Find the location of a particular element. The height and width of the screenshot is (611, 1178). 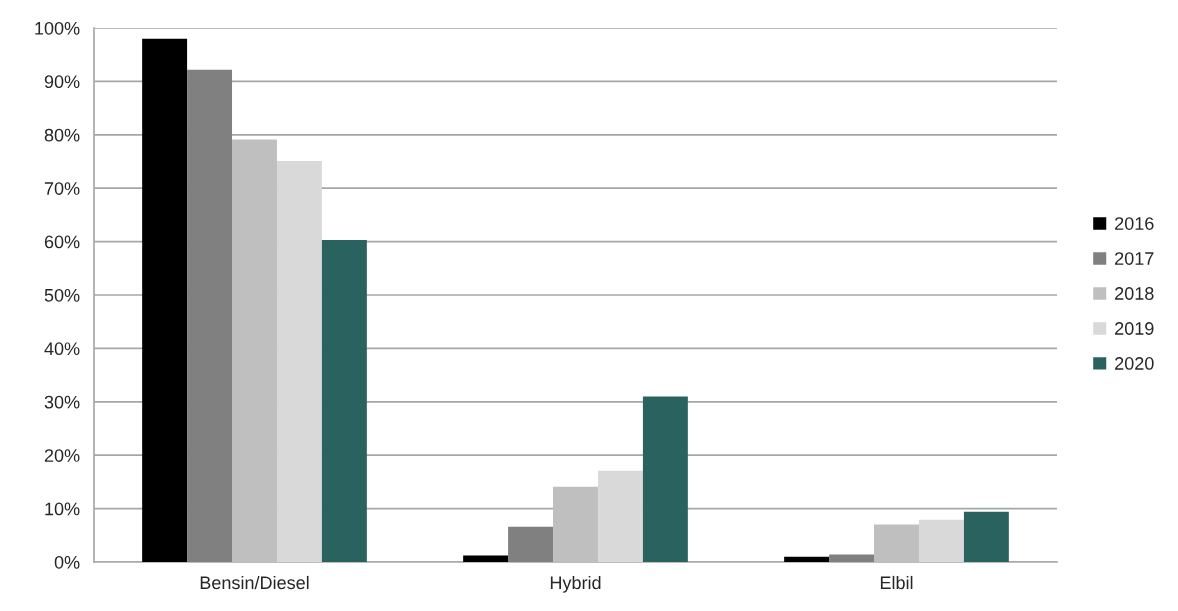

legend-label: 2018 is located at coordinates (1134, 293).